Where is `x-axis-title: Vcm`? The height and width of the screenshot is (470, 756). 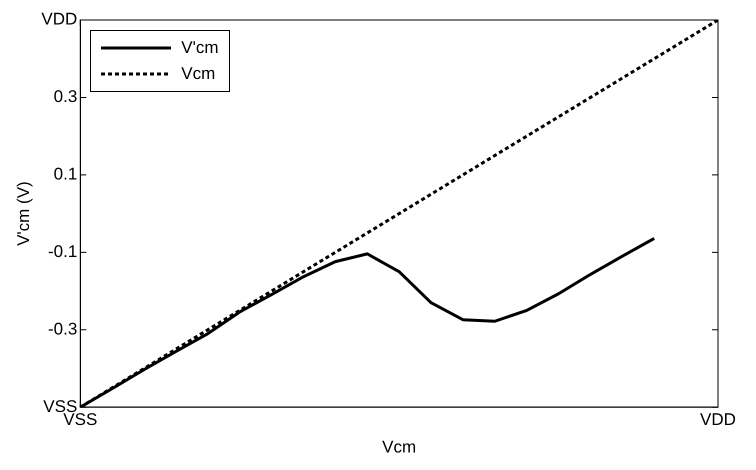
x-axis-title: Vcm is located at coordinates (399, 446).